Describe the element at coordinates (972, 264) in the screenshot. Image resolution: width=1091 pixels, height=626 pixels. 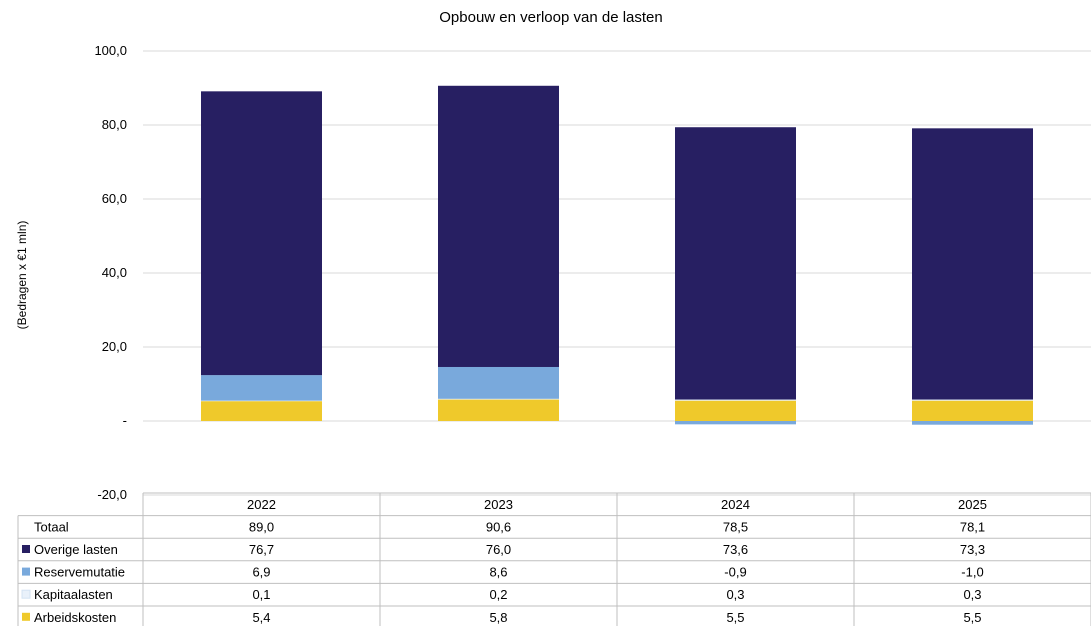
I see `bar-overige-lasten-2025` at that location.